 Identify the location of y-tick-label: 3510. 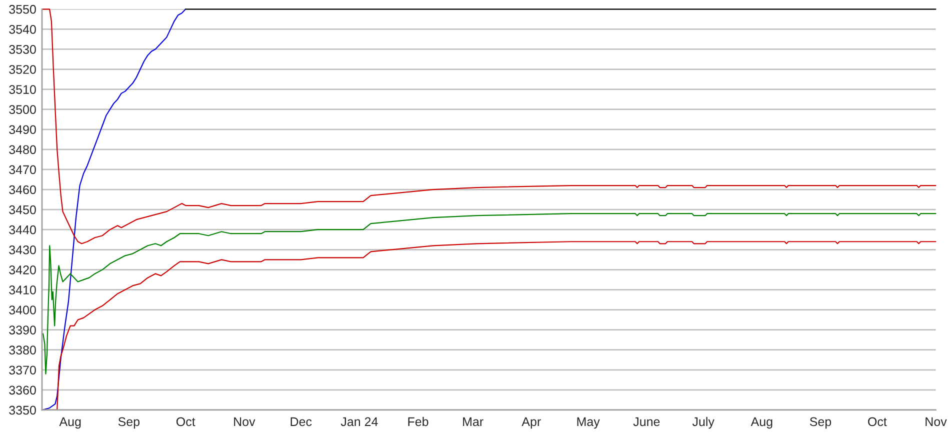
(22, 89).